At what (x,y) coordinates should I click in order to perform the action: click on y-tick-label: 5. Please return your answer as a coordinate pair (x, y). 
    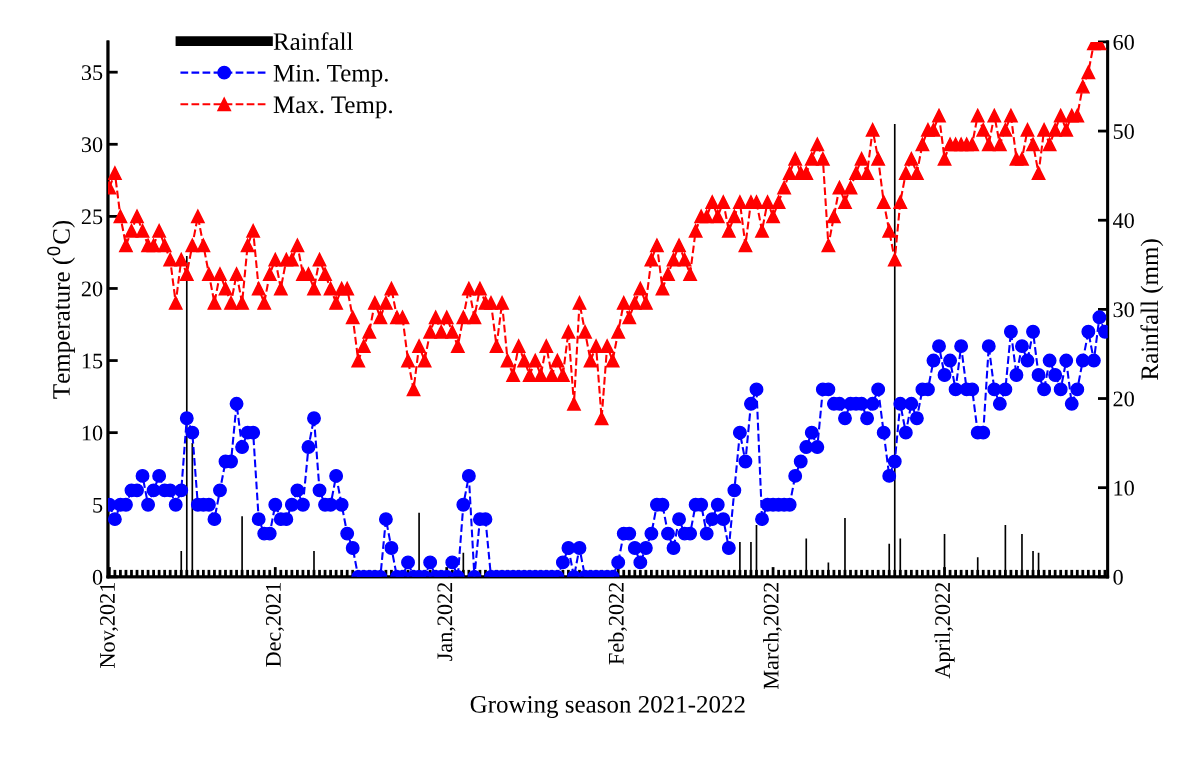
    Looking at the image, I should click on (98, 505).